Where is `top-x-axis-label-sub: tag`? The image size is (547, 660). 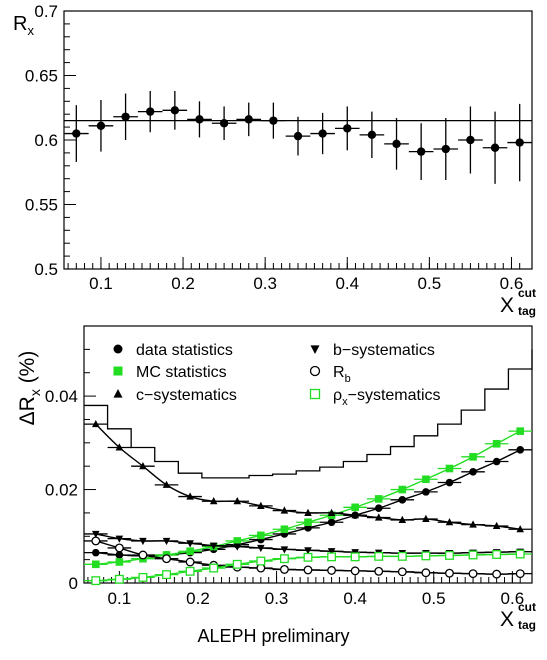
top-x-axis-label-sub: tag is located at coordinates (527, 311).